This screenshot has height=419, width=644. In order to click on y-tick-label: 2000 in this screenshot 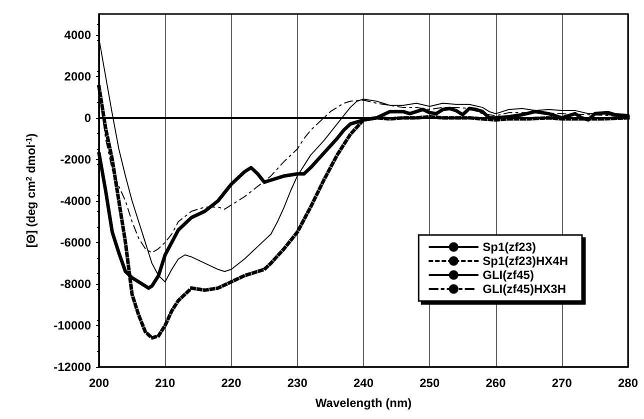, I will do `click(78, 76)`.